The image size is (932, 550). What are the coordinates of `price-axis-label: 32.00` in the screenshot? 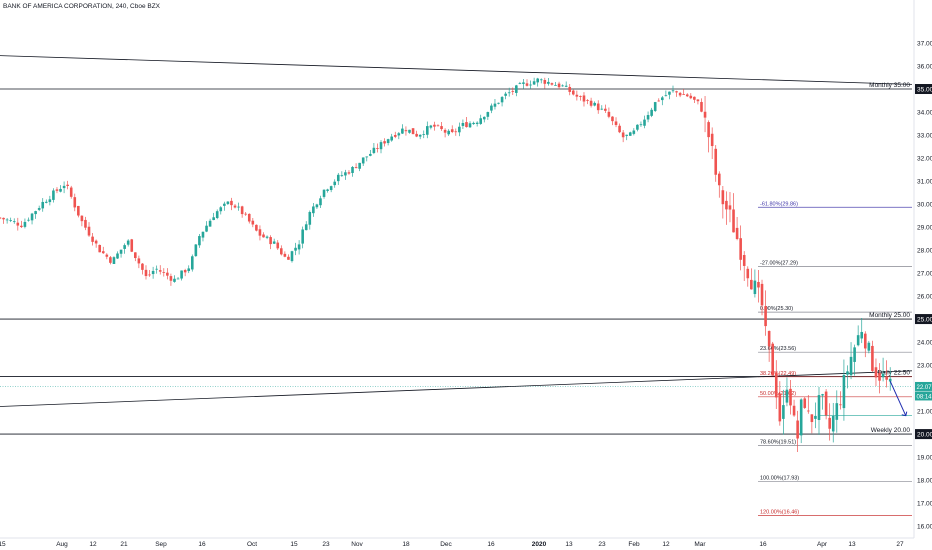 It's located at (924, 159).